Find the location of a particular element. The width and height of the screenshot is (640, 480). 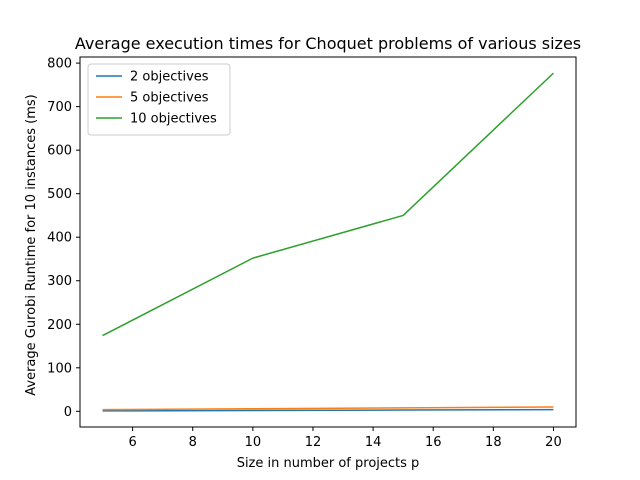

y-tick-label: 500 is located at coordinates (59, 194).